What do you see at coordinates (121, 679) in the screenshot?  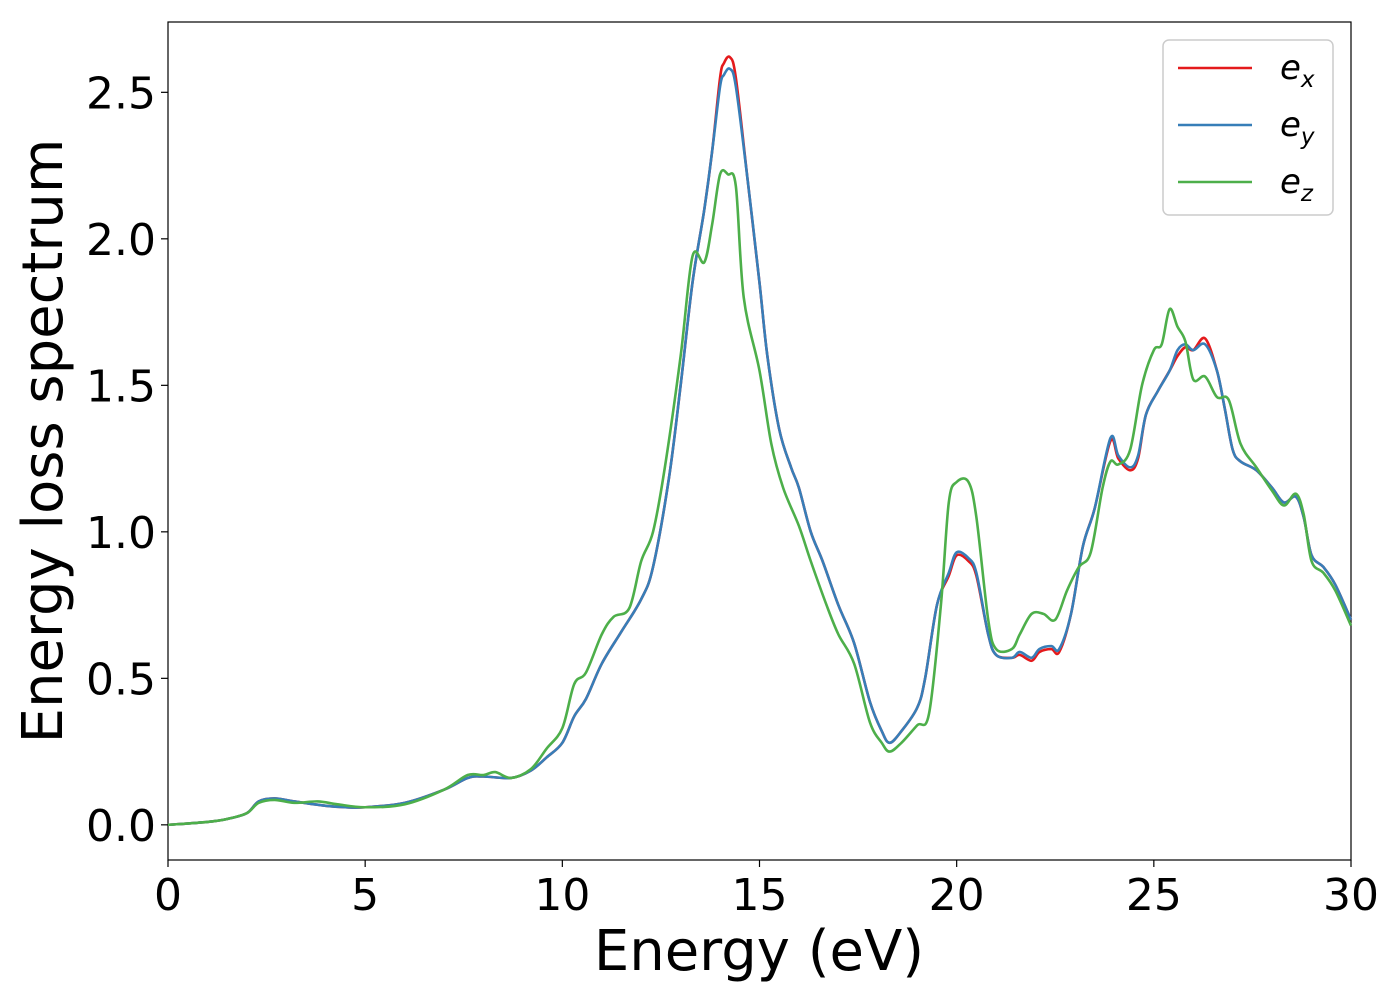 I see `y-tick-label: 0.5` at bounding box center [121, 679].